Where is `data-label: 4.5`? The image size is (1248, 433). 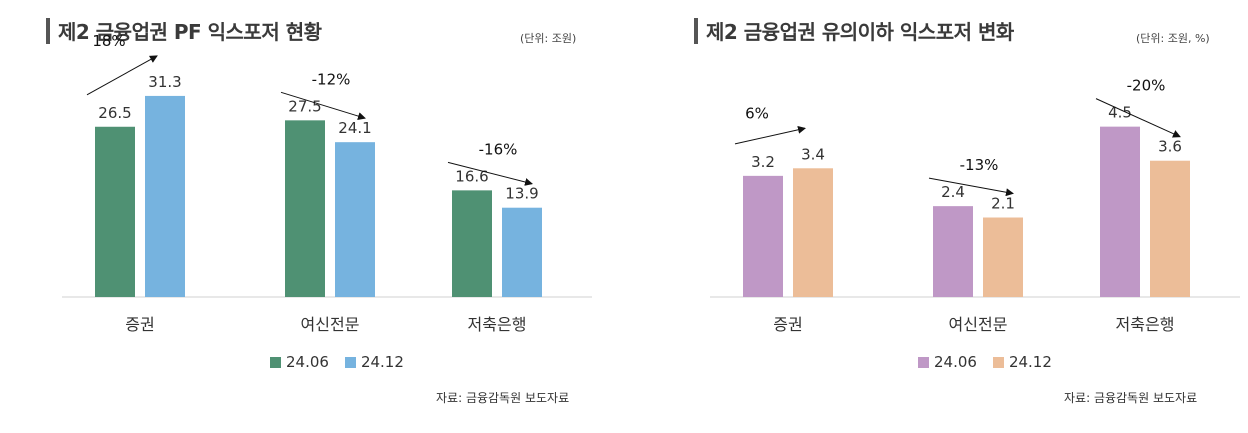 data-label: 4.5 is located at coordinates (1120, 113).